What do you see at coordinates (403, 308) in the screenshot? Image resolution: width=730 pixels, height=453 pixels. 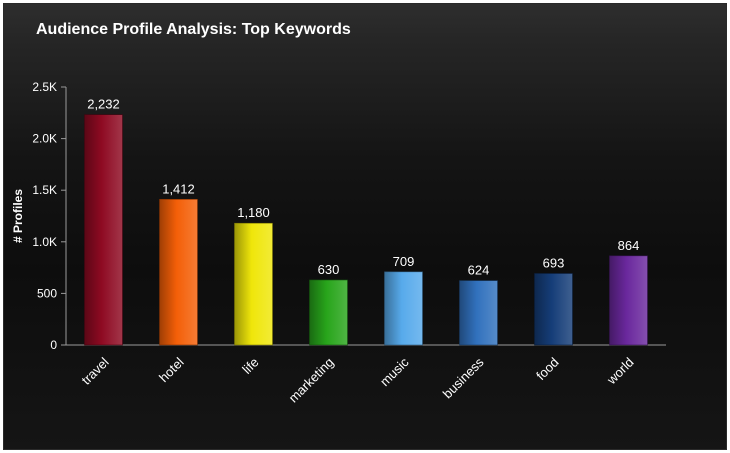 I see `bar-music` at bounding box center [403, 308].